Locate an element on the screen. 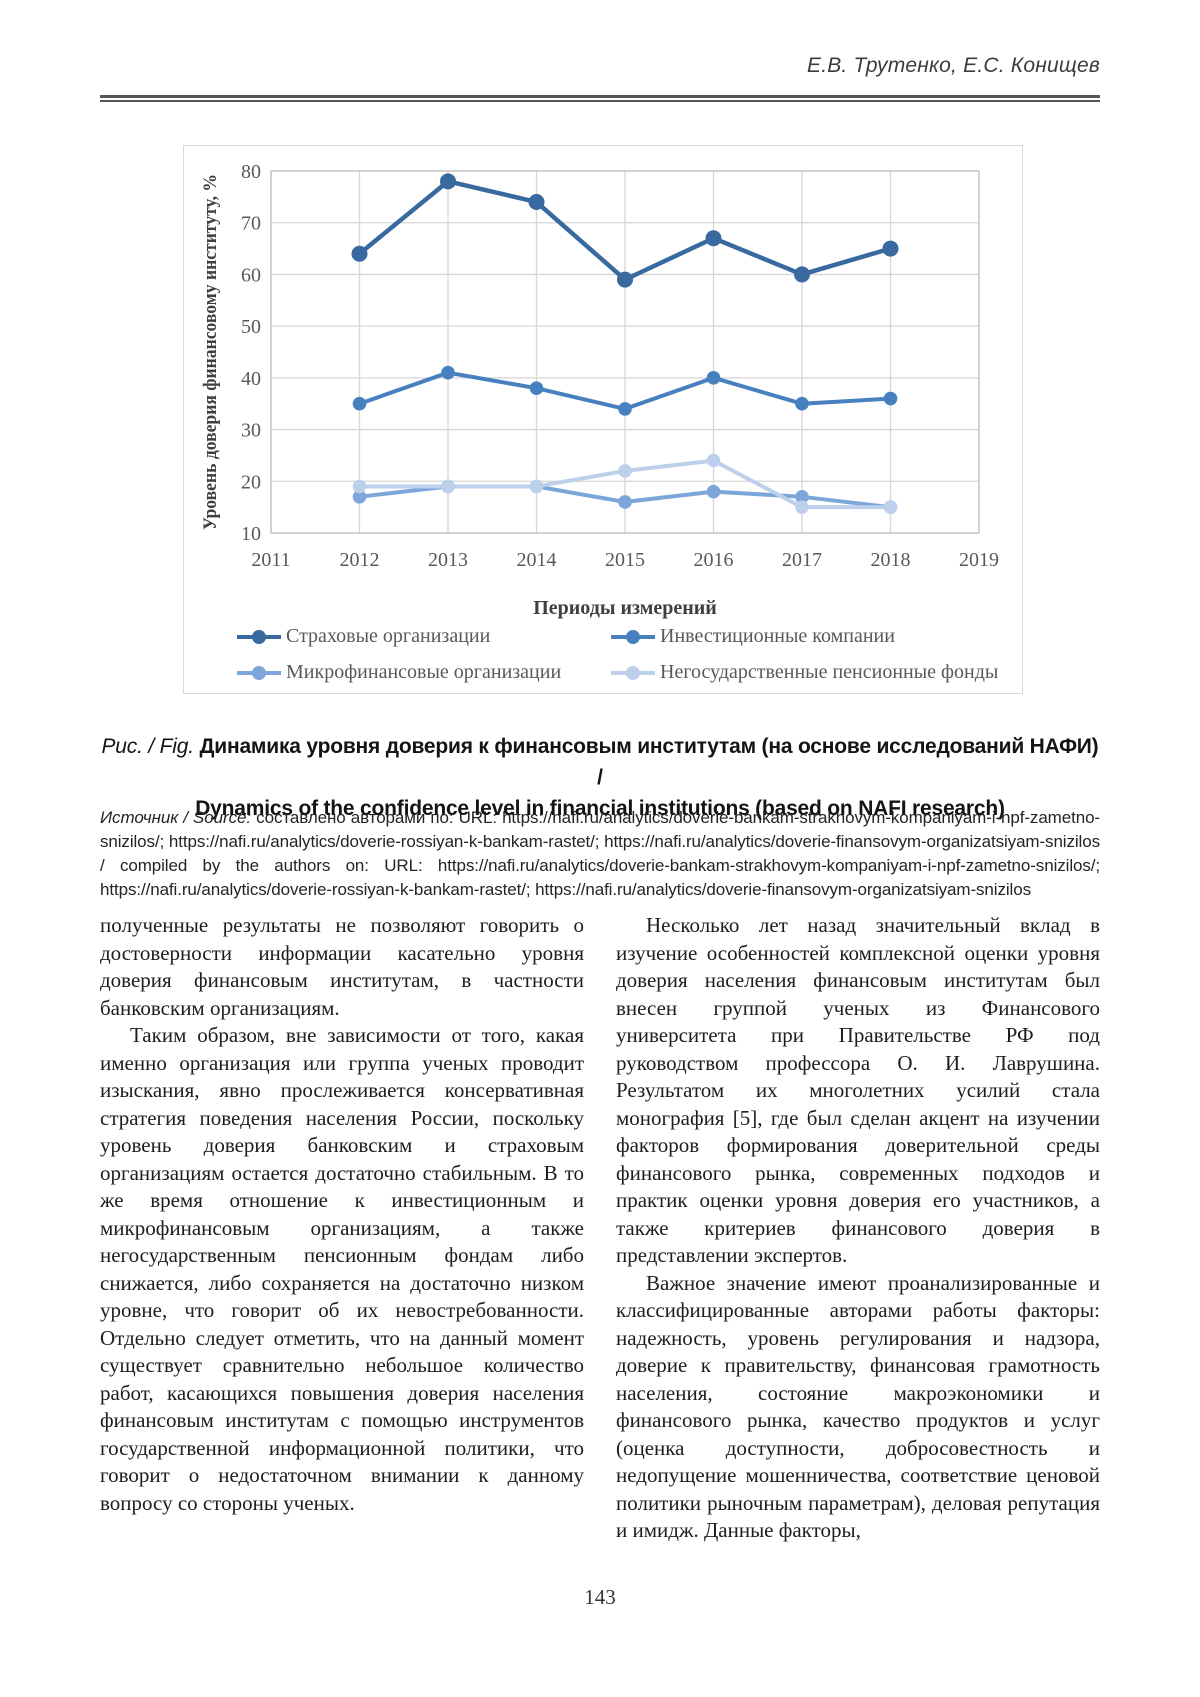 The height and width of the screenshot is (1697, 1200). svg-text: 2017 is located at coordinates (802, 560).